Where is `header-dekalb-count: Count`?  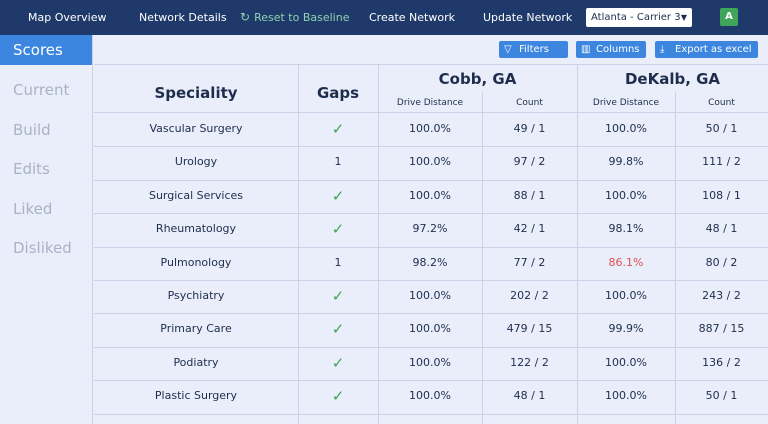
header-dekalb-count: Count is located at coordinates (721, 103).